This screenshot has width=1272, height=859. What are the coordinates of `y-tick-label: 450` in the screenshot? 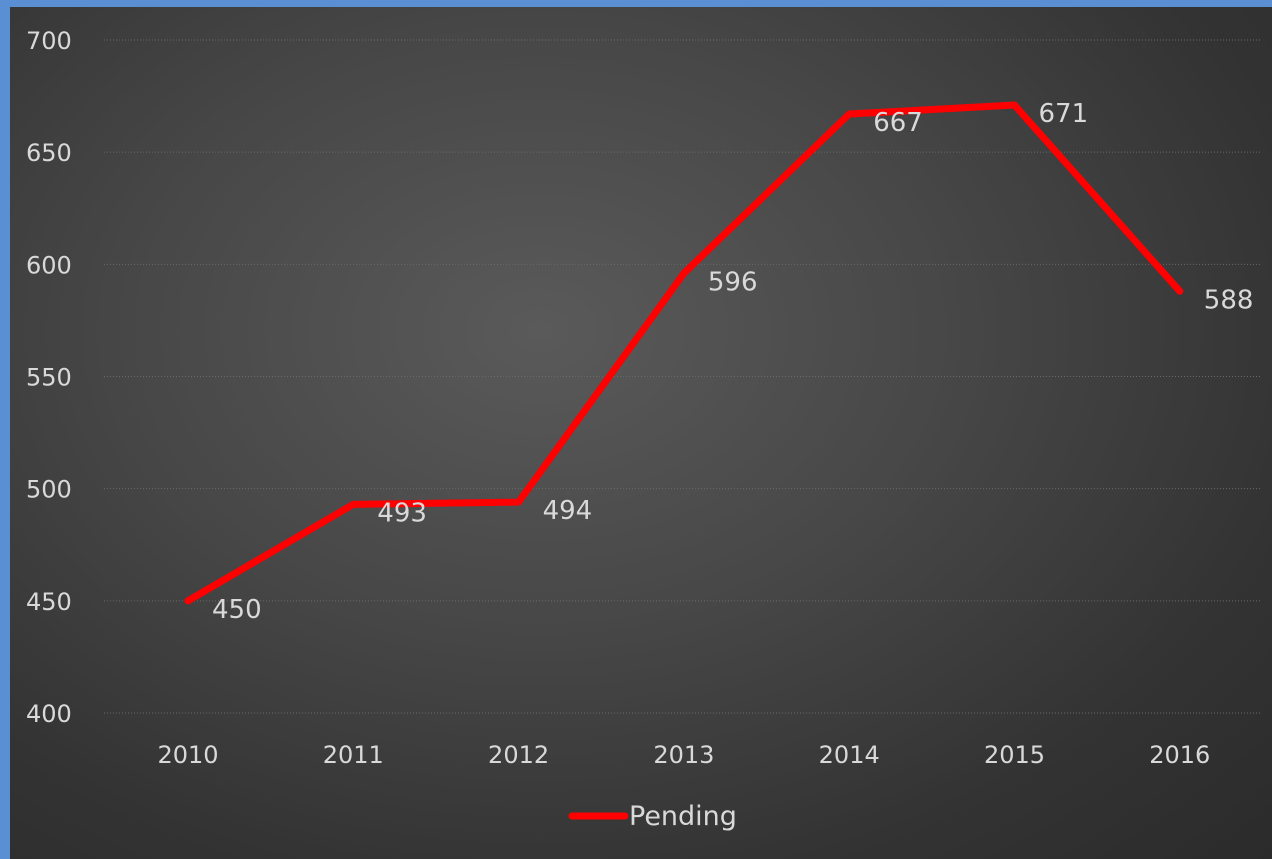 It's located at (49, 602).